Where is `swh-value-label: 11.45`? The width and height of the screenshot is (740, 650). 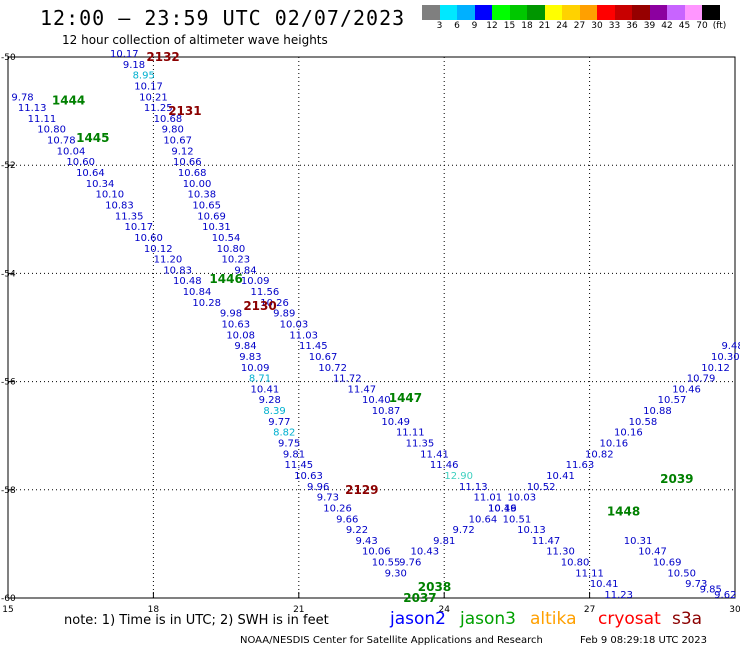
swh-value-label: 11.45 is located at coordinates (313, 346).